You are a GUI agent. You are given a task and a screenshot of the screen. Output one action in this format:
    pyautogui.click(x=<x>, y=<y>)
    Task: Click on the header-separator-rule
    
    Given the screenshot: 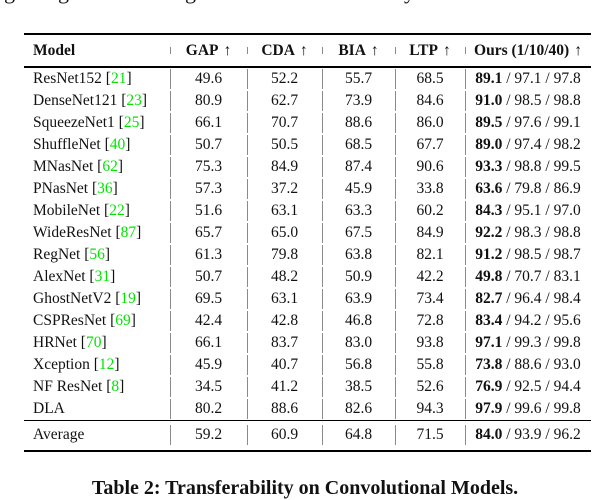 What is the action you would take?
    pyautogui.click(x=307, y=67)
    